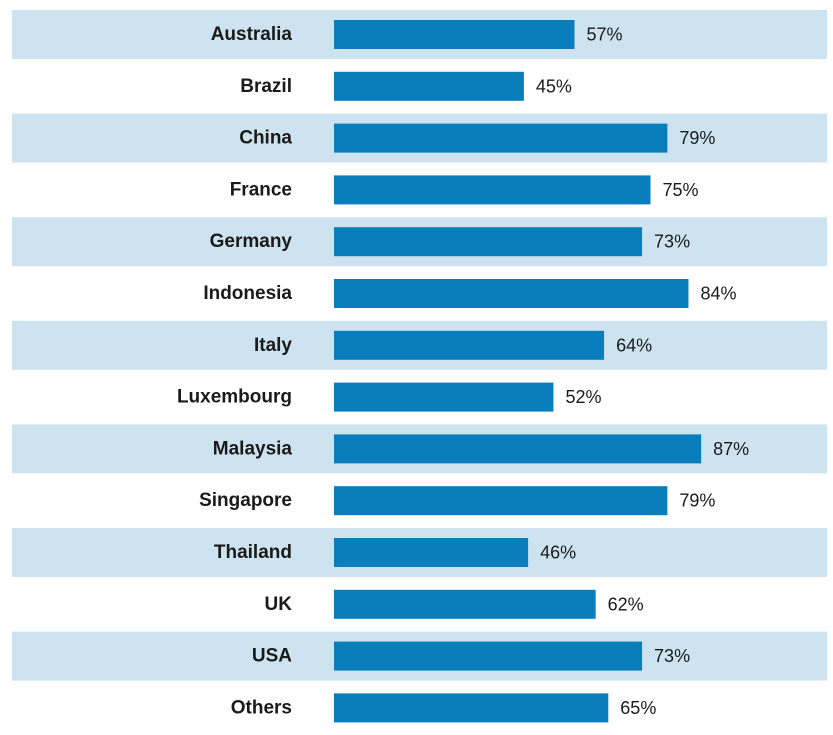 This screenshot has height=735, width=833. What do you see at coordinates (272, 656) in the screenshot?
I see `category-label-usa: USA` at bounding box center [272, 656].